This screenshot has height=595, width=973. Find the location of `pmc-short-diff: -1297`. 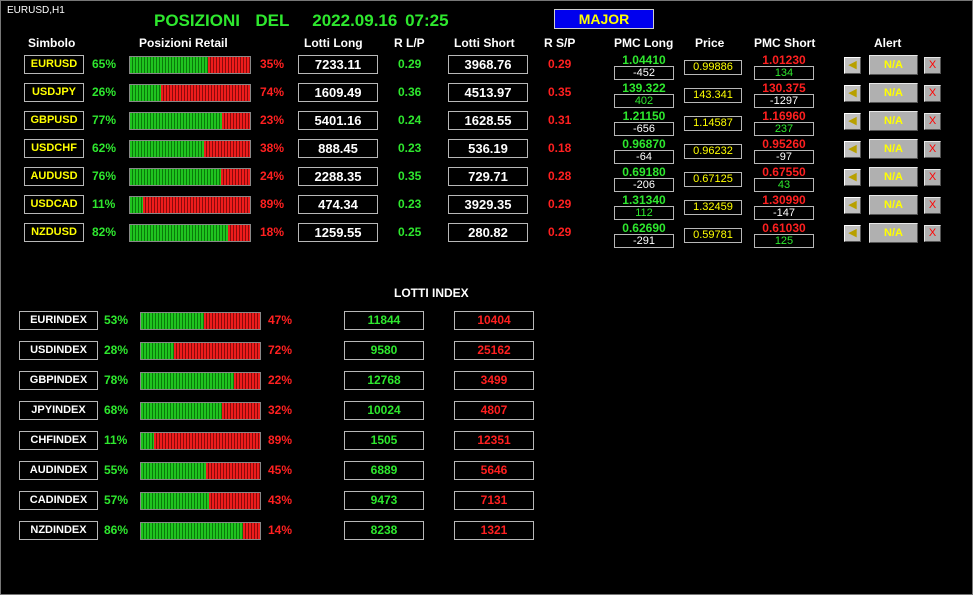

pmc-short-diff: -1297 is located at coordinates (784, 101).